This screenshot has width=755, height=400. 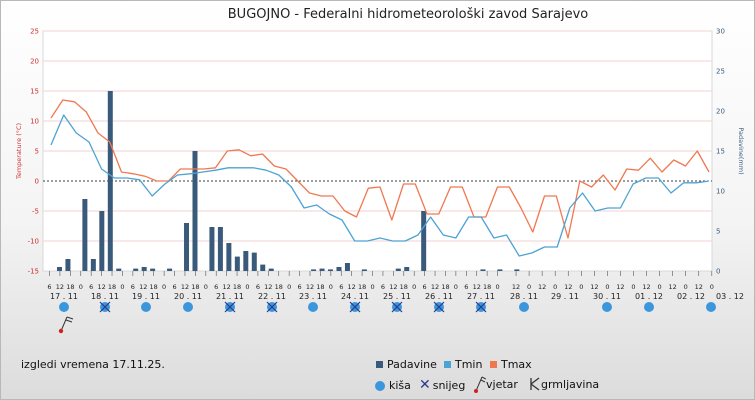 What do you see at coordinates (481, 296) in the screenshot?
I see `x-date-label: 27 . 11` at bounding box center [481, 296].